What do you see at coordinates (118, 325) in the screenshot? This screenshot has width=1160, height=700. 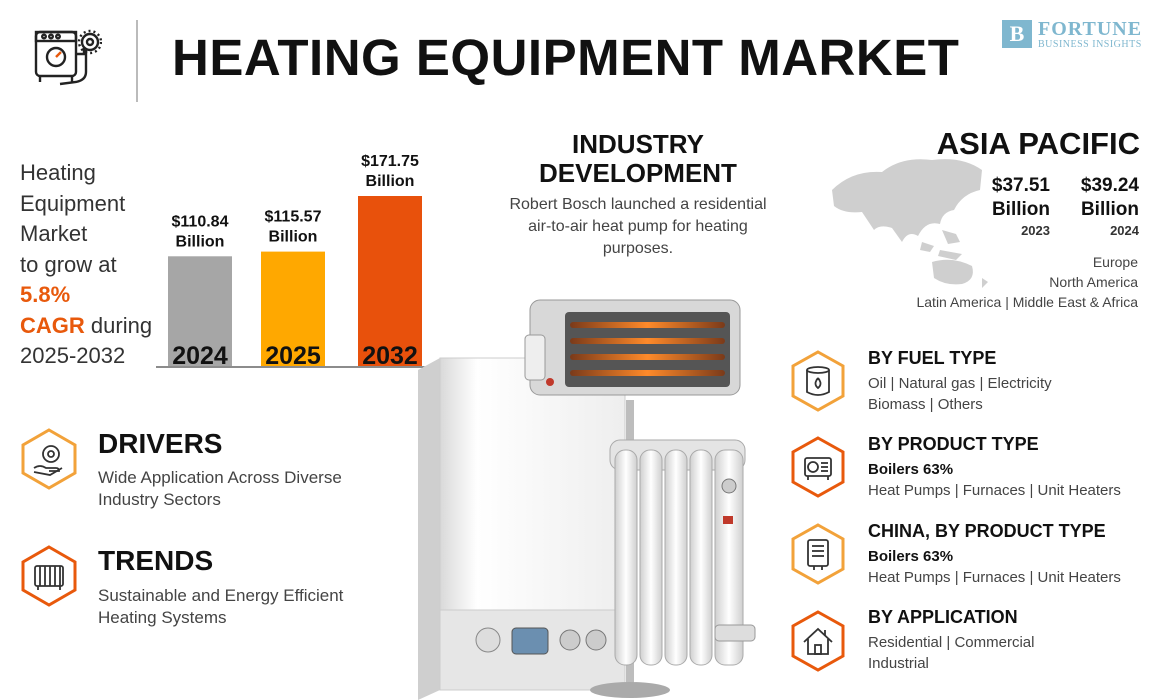 I see `cagr-suffix: during` at bounding box center [118, 325].